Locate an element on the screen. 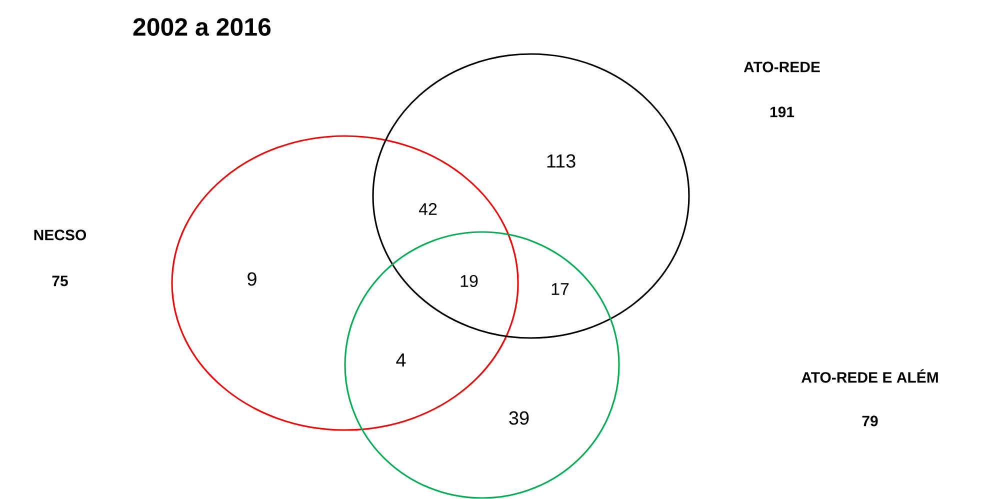 This screenshot has width=994, height=499. text: 19 is located at coordinates (469, 281).